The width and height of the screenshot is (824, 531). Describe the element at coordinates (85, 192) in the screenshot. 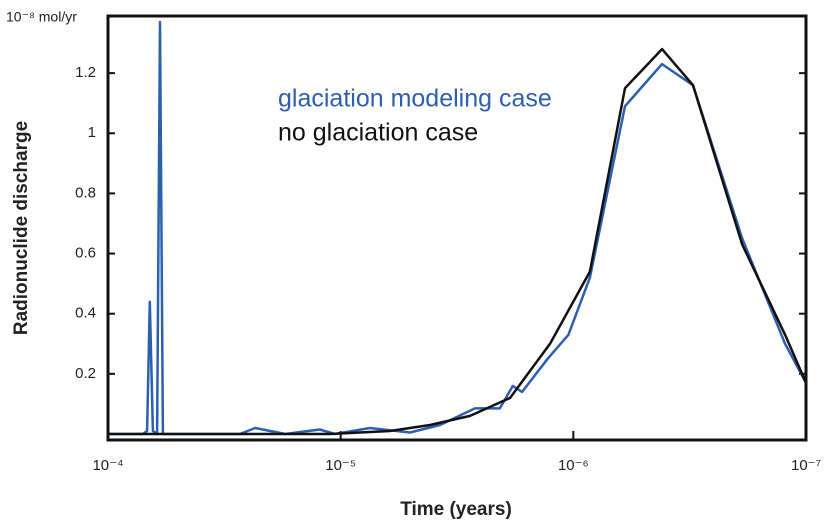

I see `y-tick-label: 0.8` at that location.